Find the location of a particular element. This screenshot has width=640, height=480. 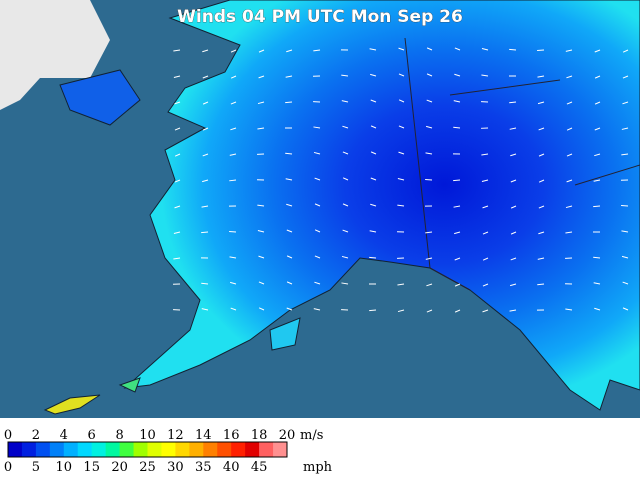

ms-tick-label: 4 is located at coordinates (64, 435).